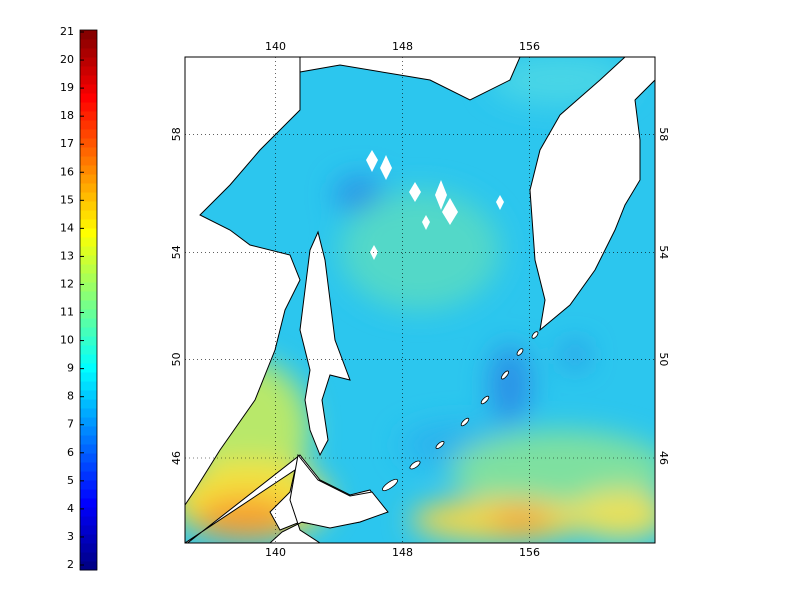 The width and height of the screenshot is (800, 600). I want to click on colorbar-tick-label: 2, so click(70, 564).